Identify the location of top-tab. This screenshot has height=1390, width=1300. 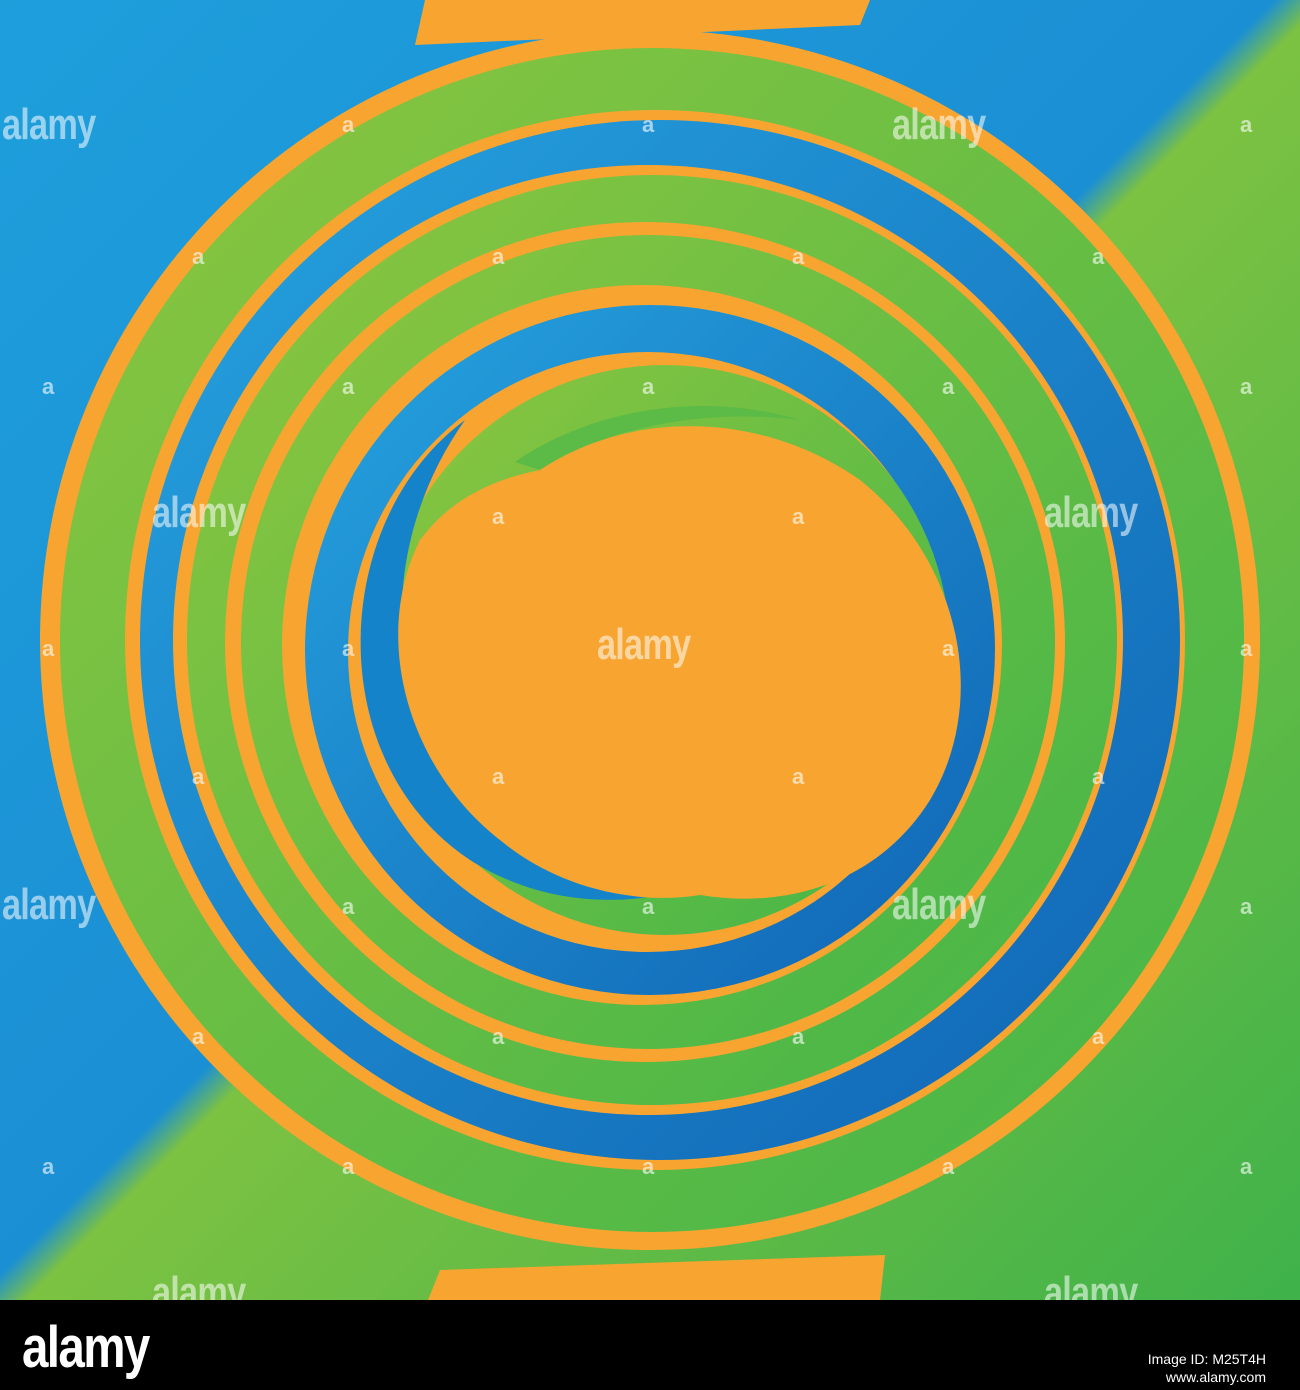
(642, 22).